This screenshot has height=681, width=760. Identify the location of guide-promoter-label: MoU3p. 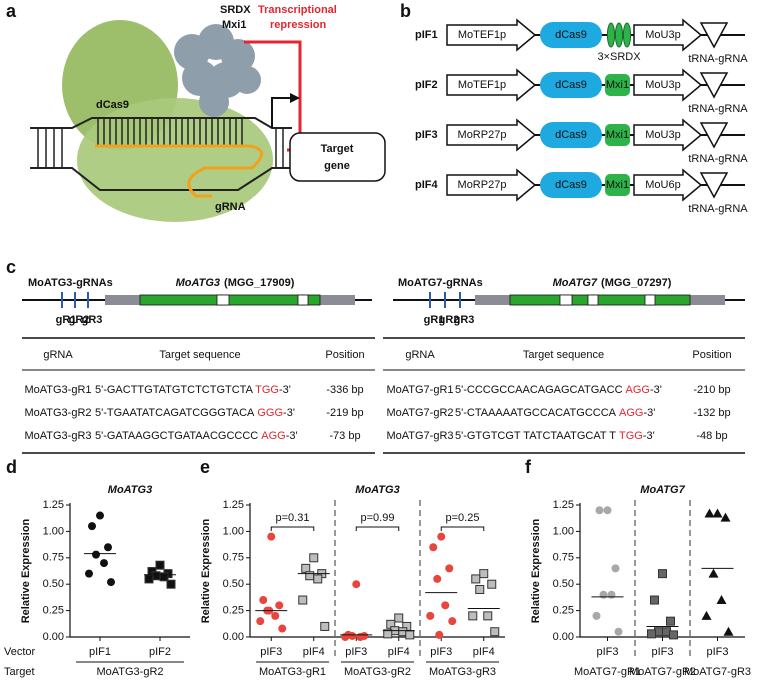
(662, 135).